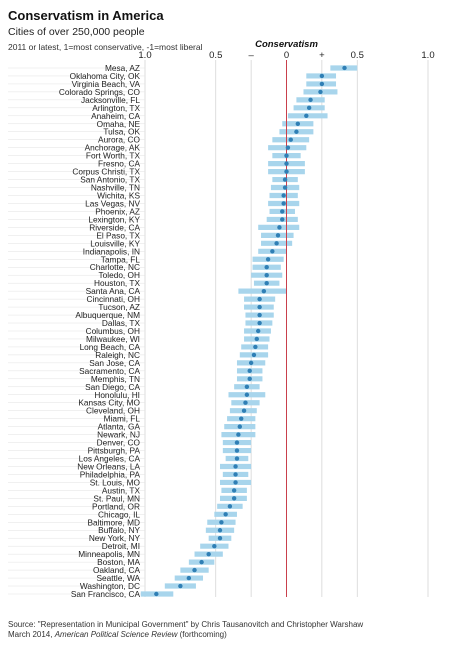  I want to click on city-label: Boston, MA, so click(118, 562).